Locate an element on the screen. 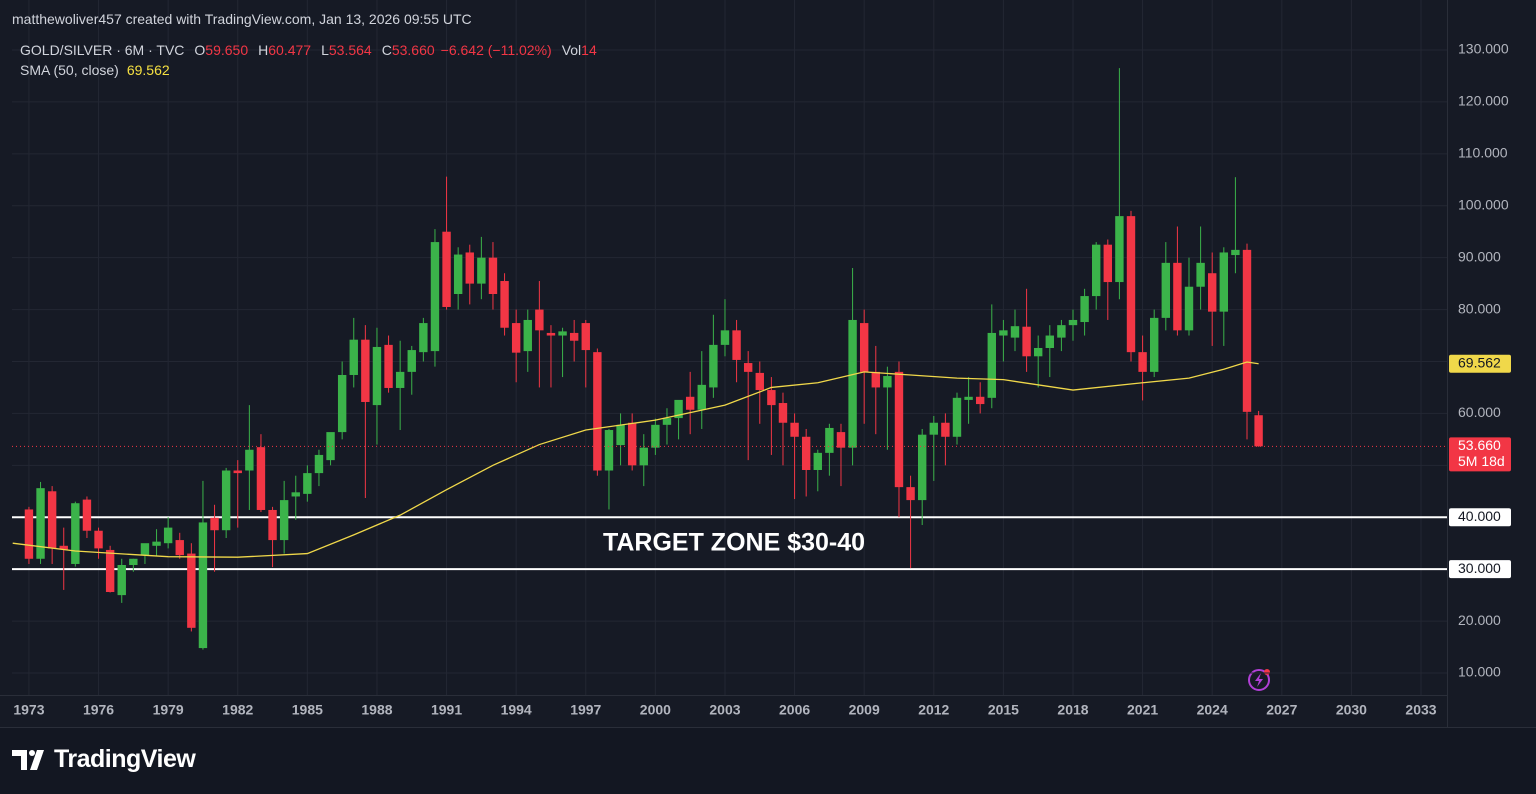 The image size is (1536, 794). y-tick-label: 100.000 is located at coordinates (1483, 204).